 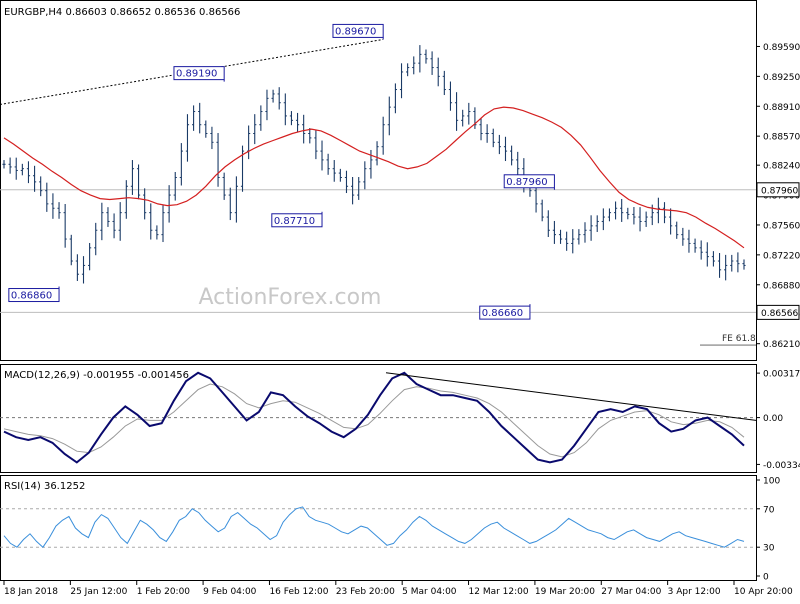 I want to click on level-tag-label: 0.87960, so click(x=779, y=191).